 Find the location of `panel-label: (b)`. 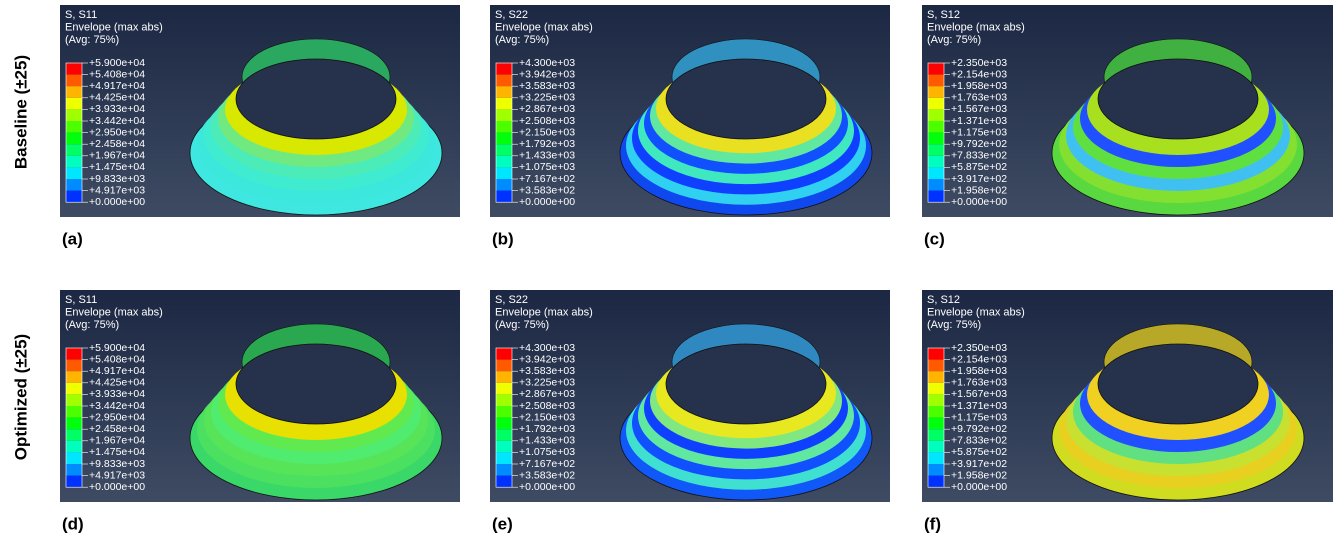

panel-label: (b) is located at coordinates (503, 238).